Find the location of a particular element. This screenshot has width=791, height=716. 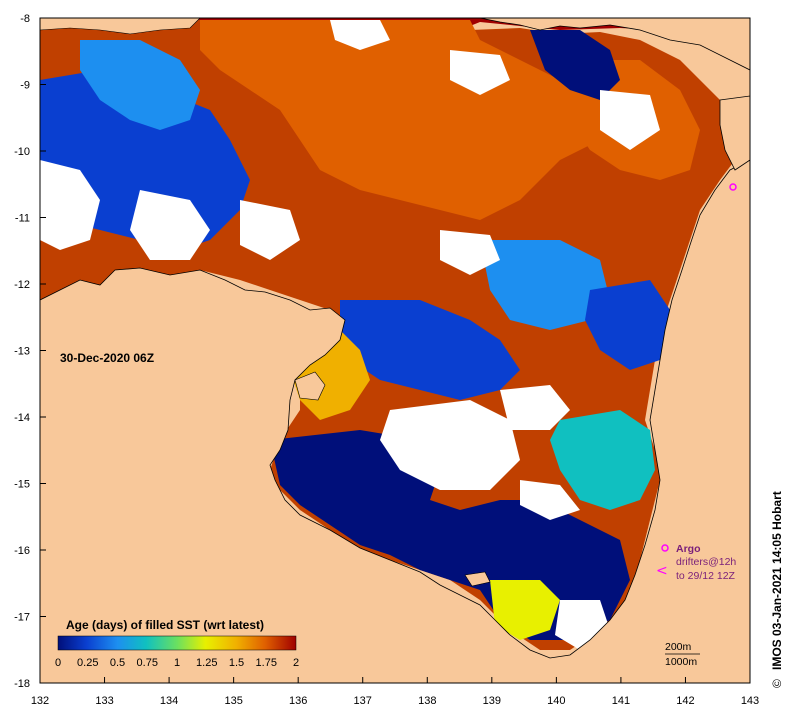

colorbar-tick-label: 1.25 is located at coordinates (206, 663).